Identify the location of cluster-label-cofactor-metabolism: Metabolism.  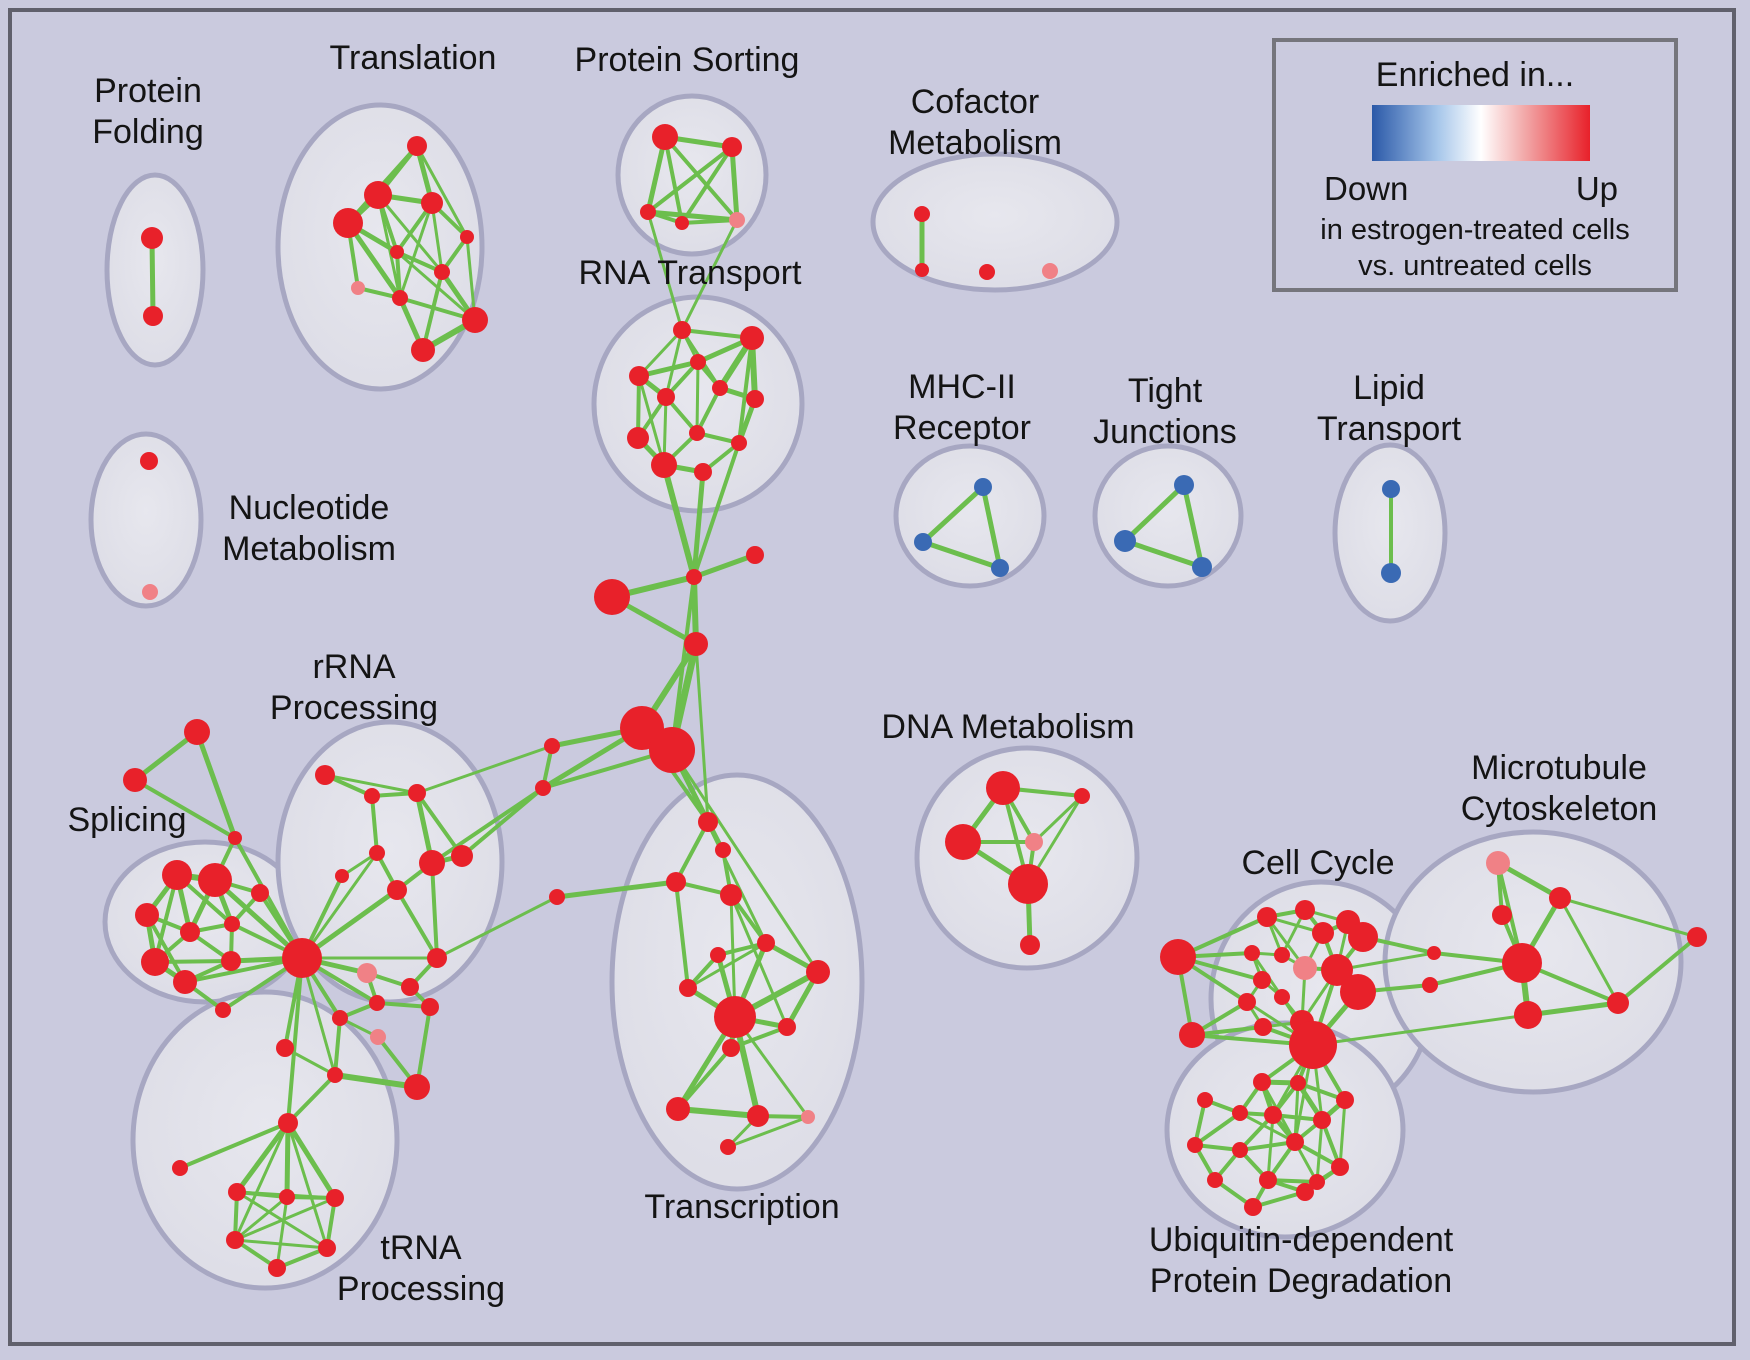
(975, 143).